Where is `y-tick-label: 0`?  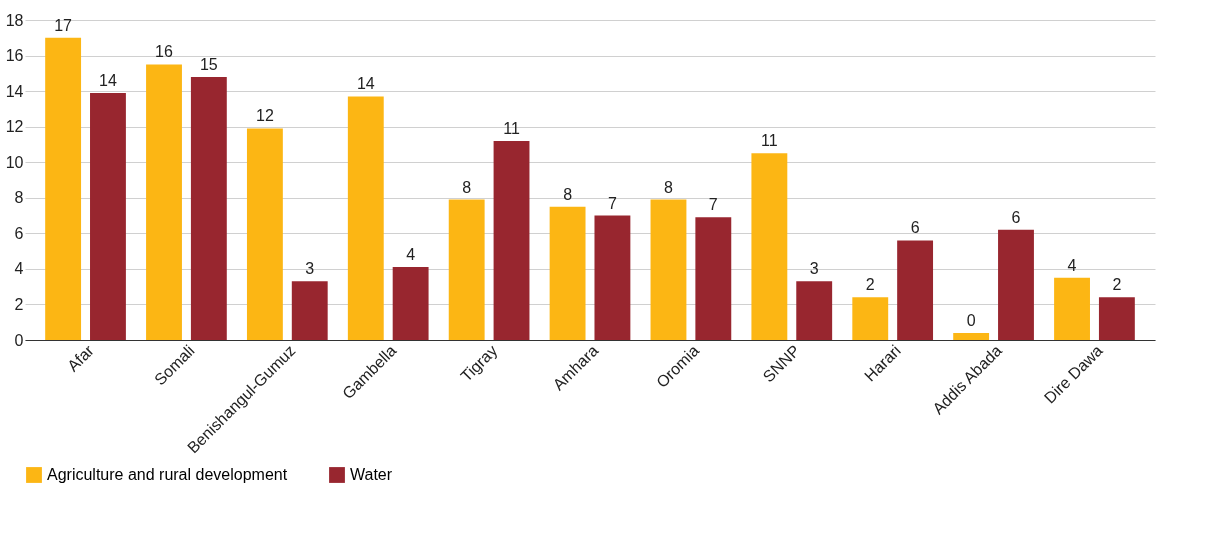
y-tick-label: 0 is located at coordinates (19, 340).